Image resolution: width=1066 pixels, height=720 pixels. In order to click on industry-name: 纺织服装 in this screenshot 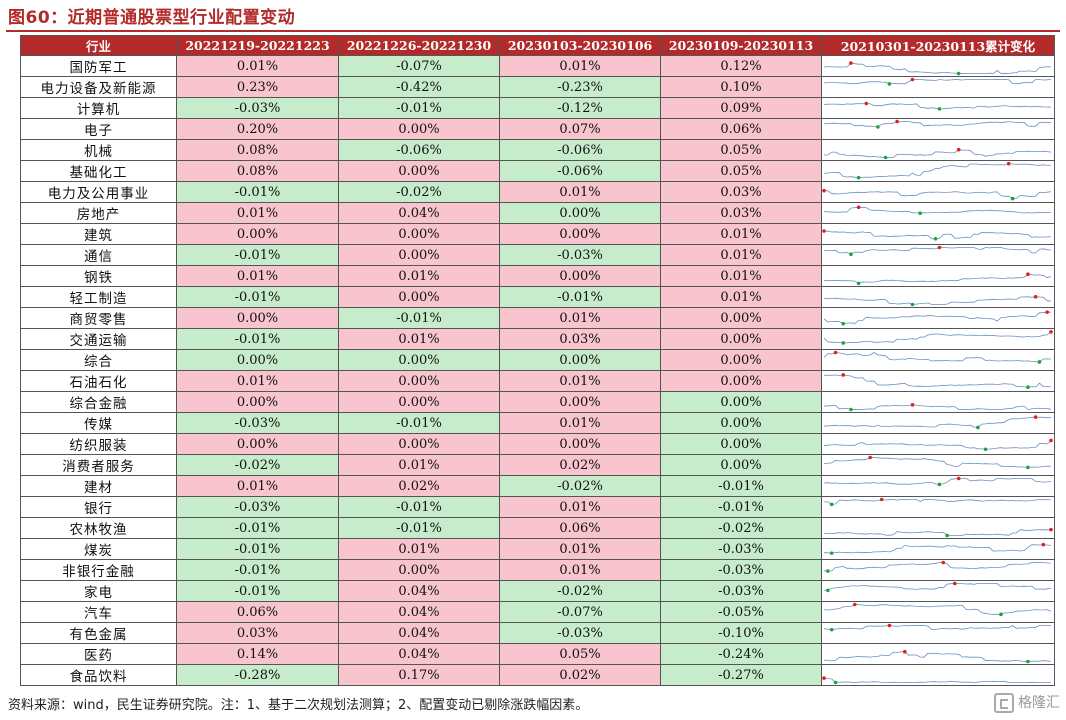, I will do `click(98, 444)`.